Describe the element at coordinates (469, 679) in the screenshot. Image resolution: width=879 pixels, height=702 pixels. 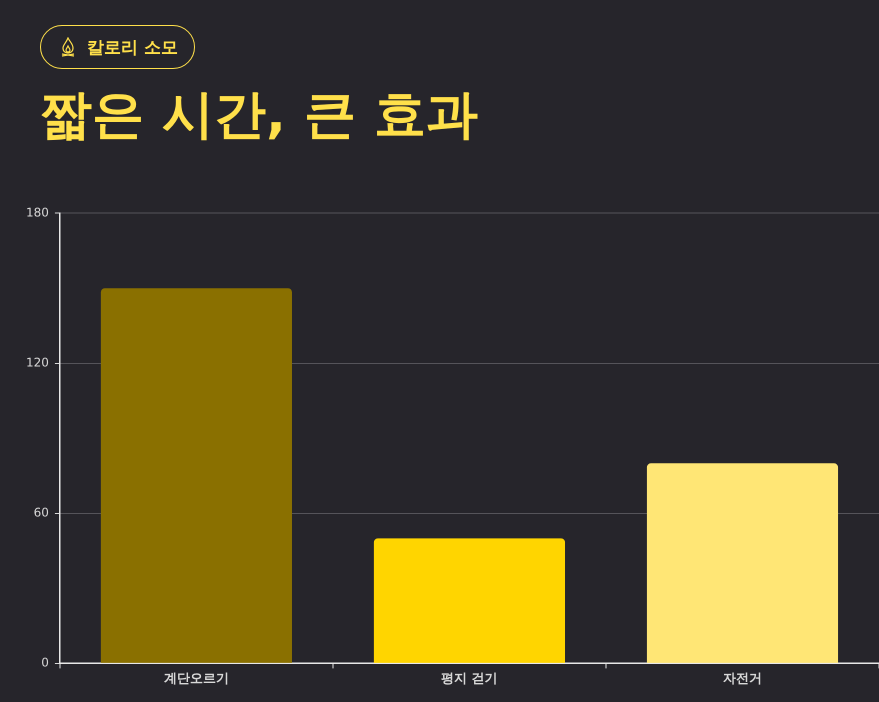
I see `x-tick-label: 평지 걷기` at that location.